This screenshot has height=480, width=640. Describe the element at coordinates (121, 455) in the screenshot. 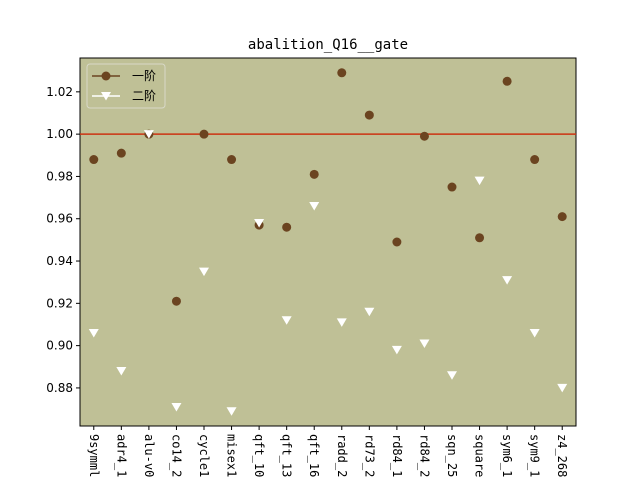

I see `x-tick-label: adr4_1` at that location.